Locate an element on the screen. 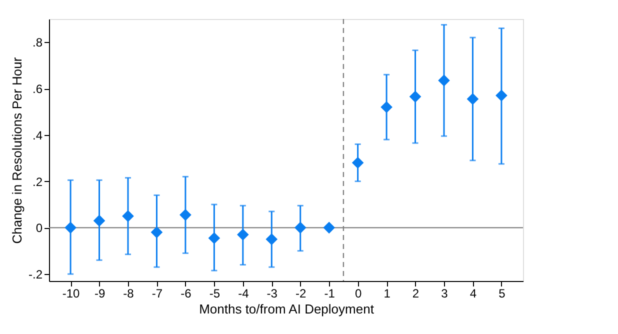 The height and width of the screenshot is (334, 618). y-tick-label: .4 is located at coordinates (37, 135).